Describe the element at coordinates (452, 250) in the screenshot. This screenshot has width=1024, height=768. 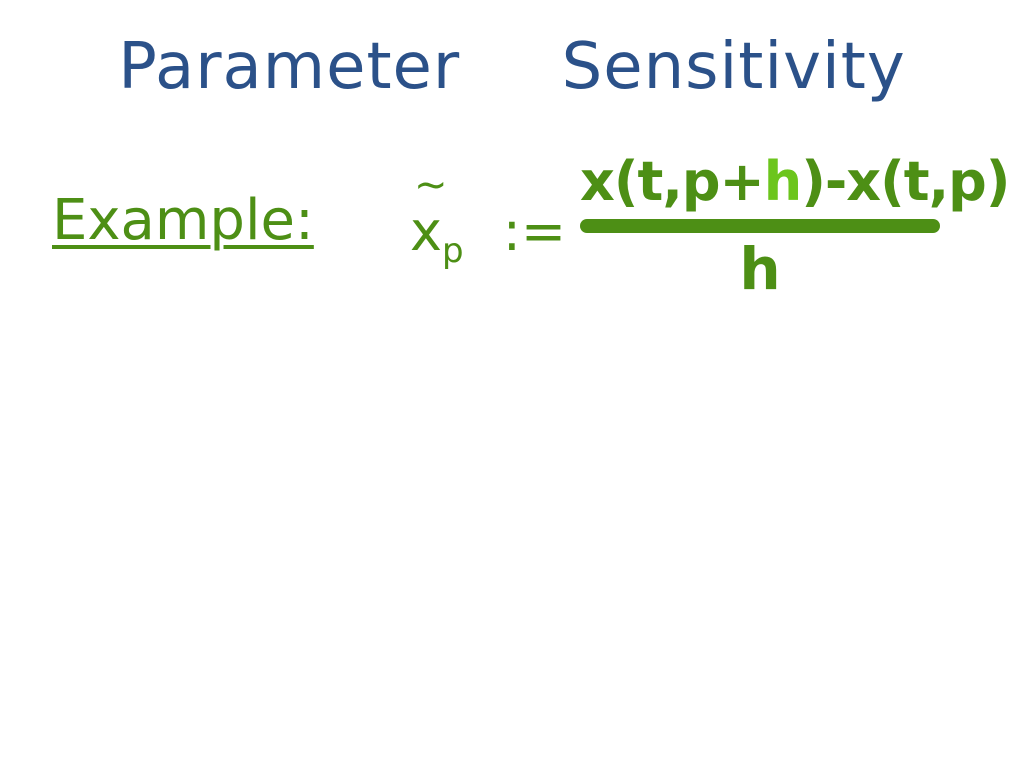
I see `lhs-subscript: p` at that location.